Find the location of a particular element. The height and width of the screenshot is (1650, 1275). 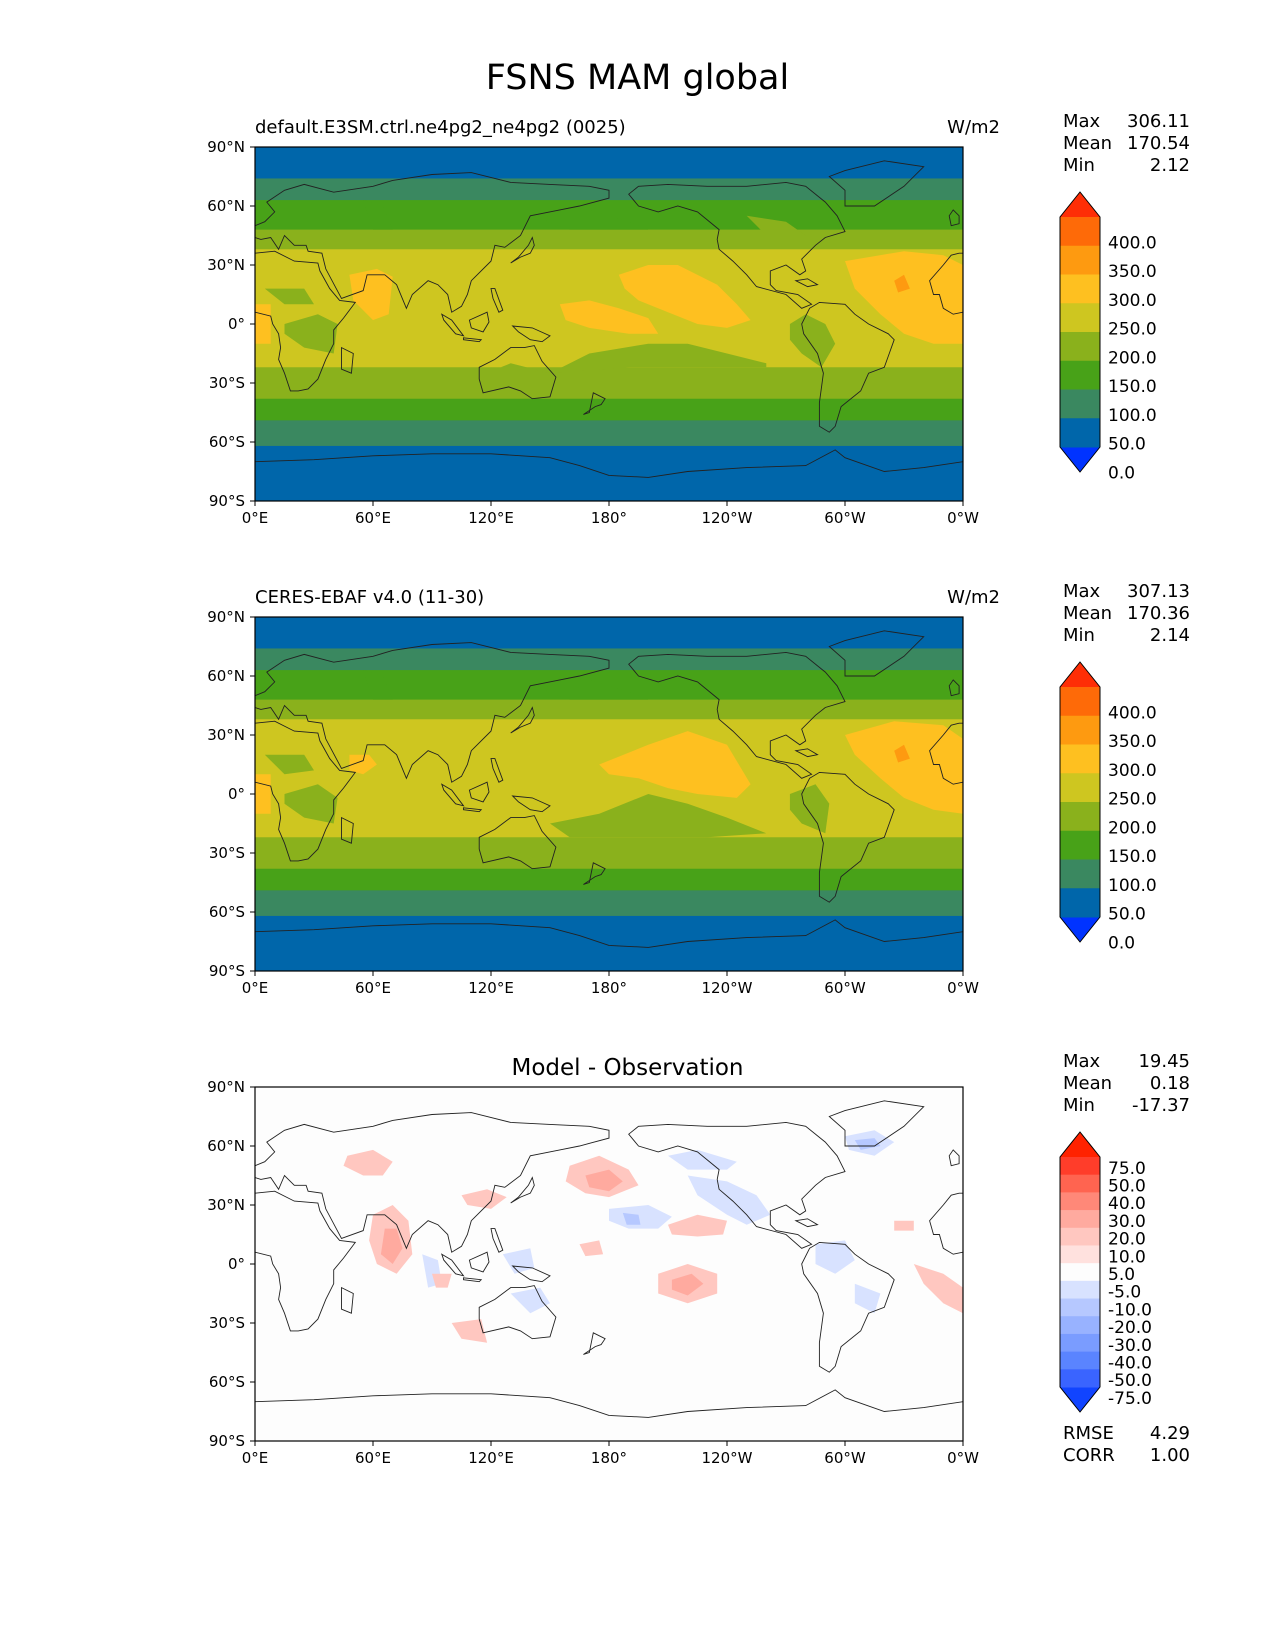

stat-min-label: Min is located at coordinates (1079, 165).